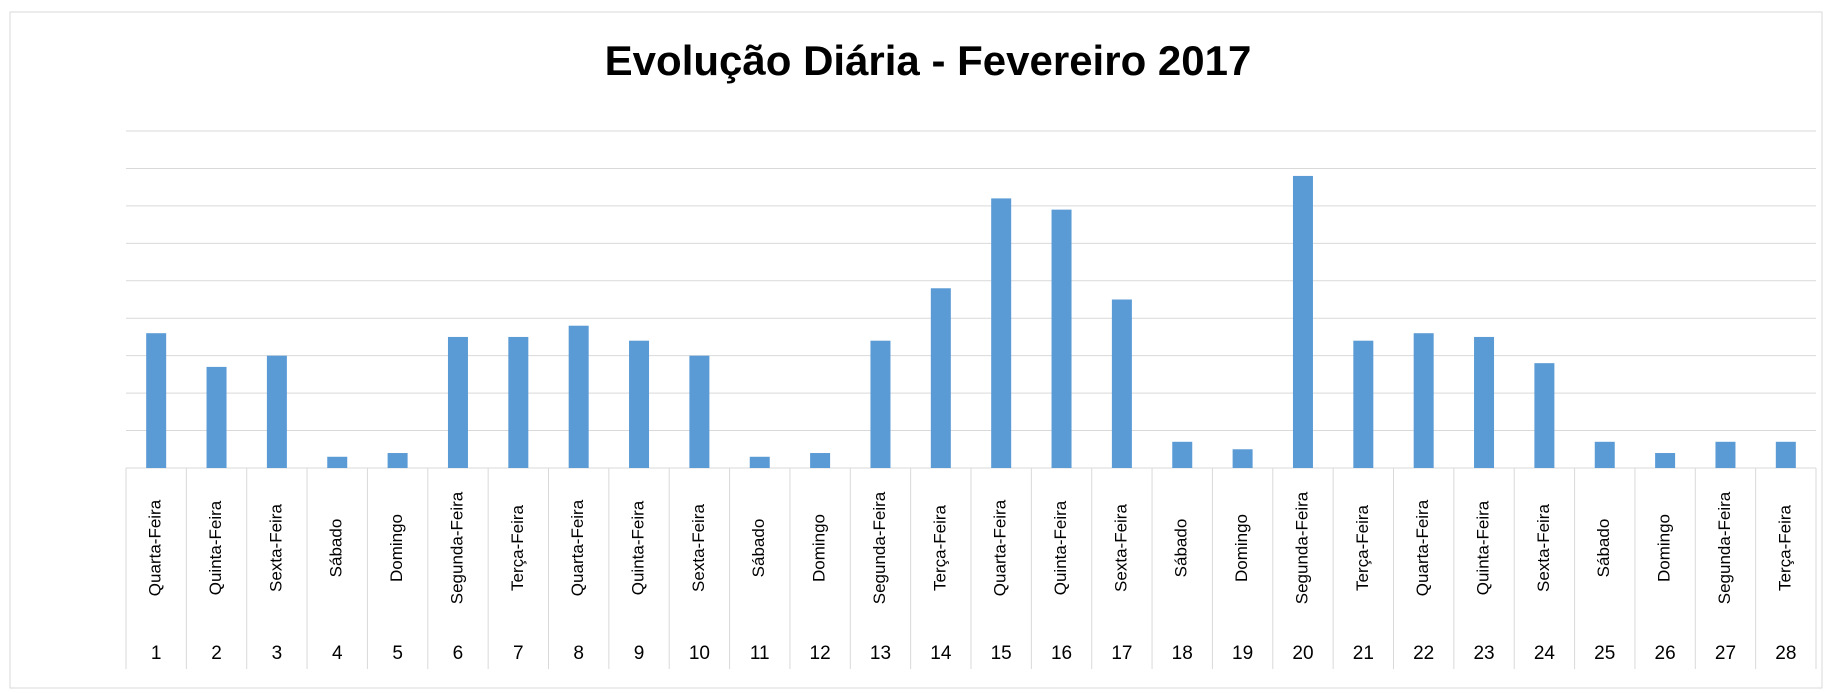 This screenshot has width=1825, height=693. I want to click on x-tick-label: 5, so click(397, 653).